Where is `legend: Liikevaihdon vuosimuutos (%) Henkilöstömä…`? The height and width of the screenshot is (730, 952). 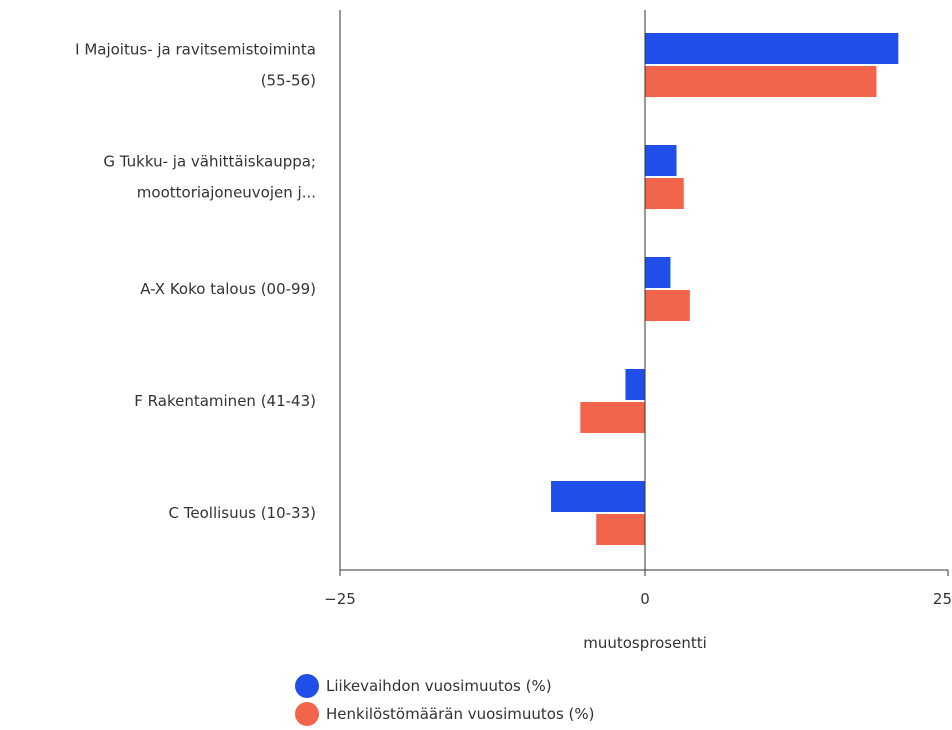 legend: Liikevaihdon vuosimuutos (%) Henkilöstömä… is located at coordinates (444, 700).